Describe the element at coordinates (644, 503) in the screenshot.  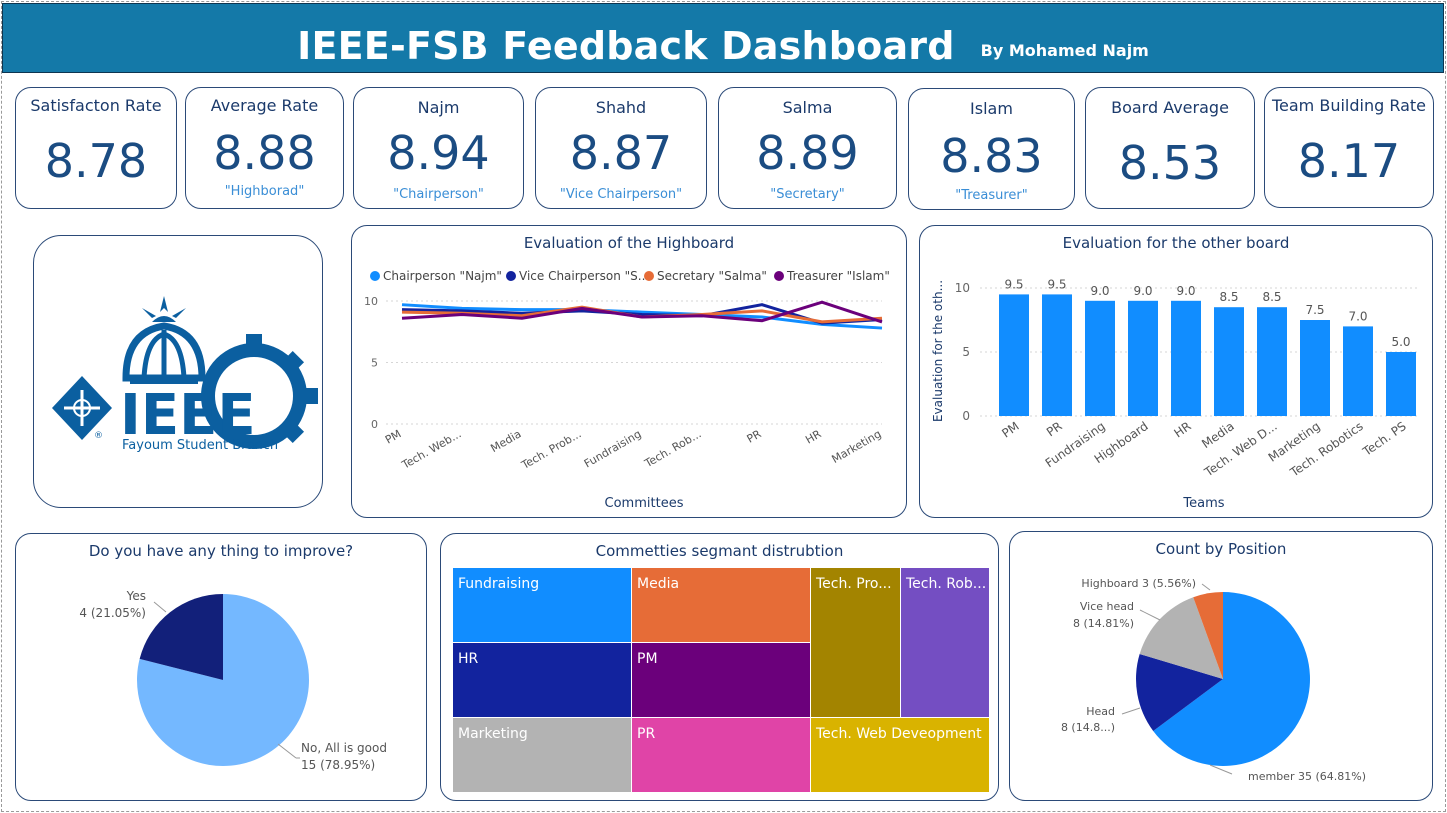
I see `x-axis-label: Committees` at that location.